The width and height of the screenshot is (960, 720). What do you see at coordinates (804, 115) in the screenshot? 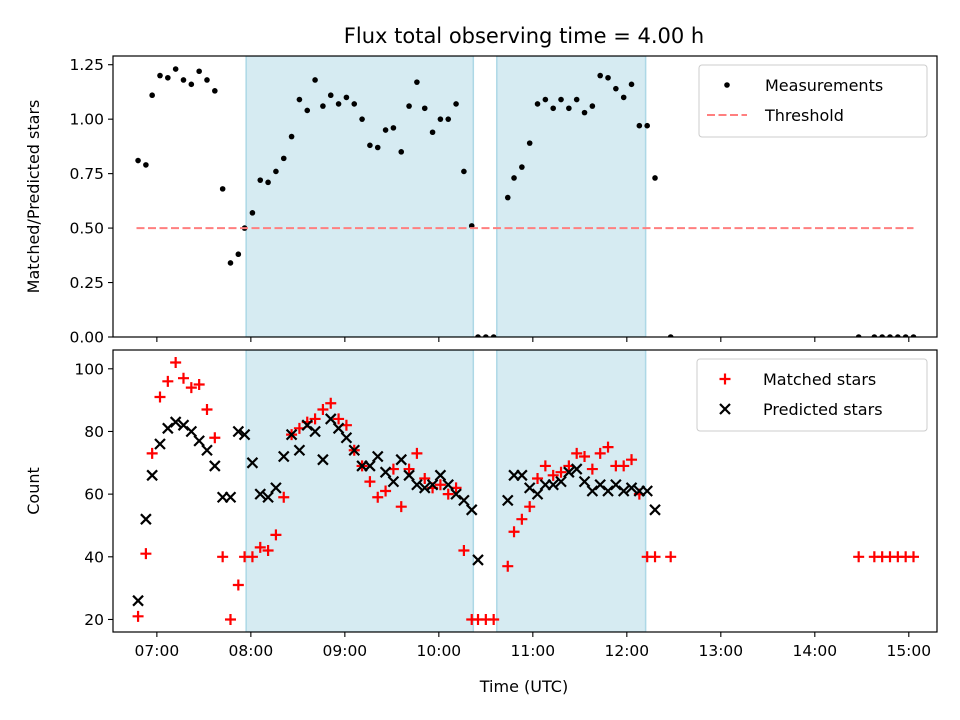
I see `legend-label: Threshold` at bounding box center [804, 115].